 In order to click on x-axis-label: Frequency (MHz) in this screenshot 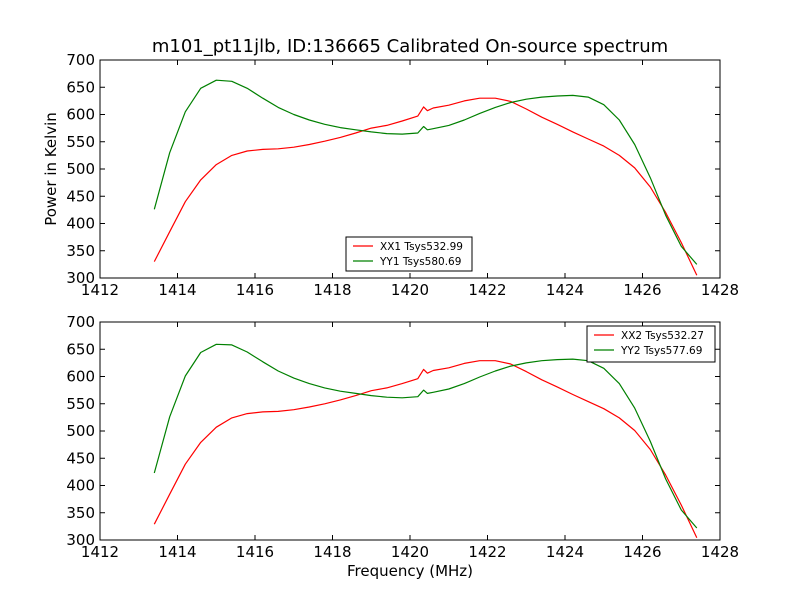, I will do `click(410, 571)`.